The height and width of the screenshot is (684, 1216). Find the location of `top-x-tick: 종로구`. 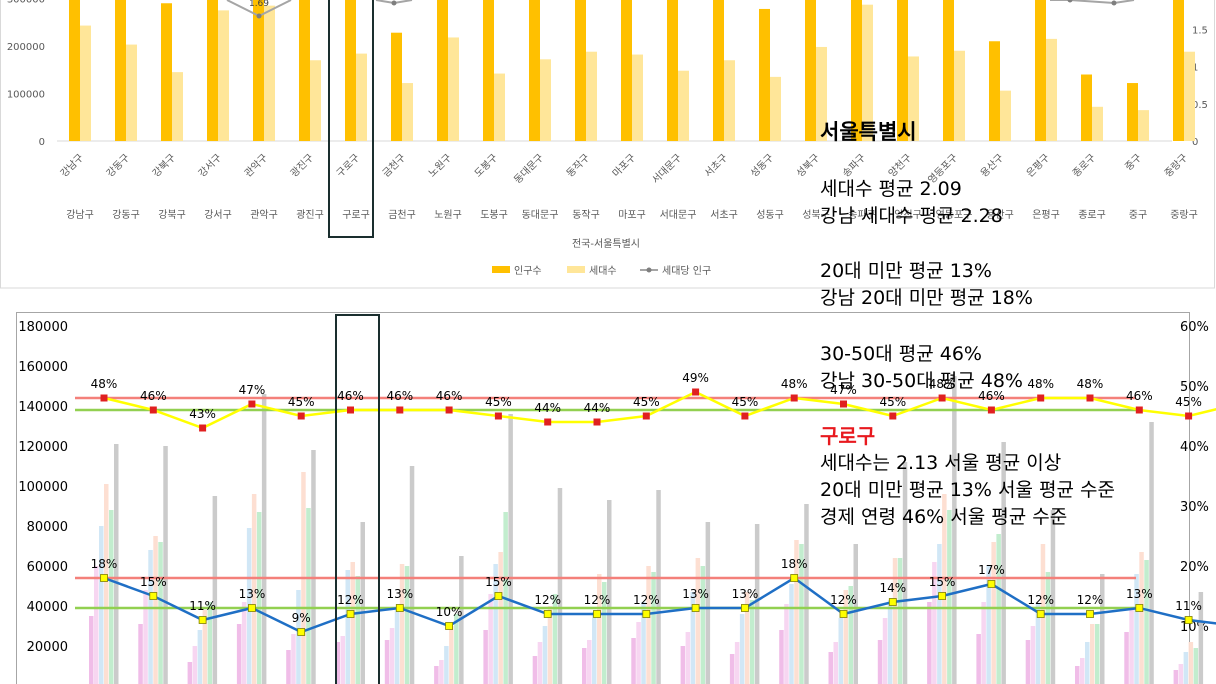

top-x-tick: 종로구 is located at coordinates (1092, 215).